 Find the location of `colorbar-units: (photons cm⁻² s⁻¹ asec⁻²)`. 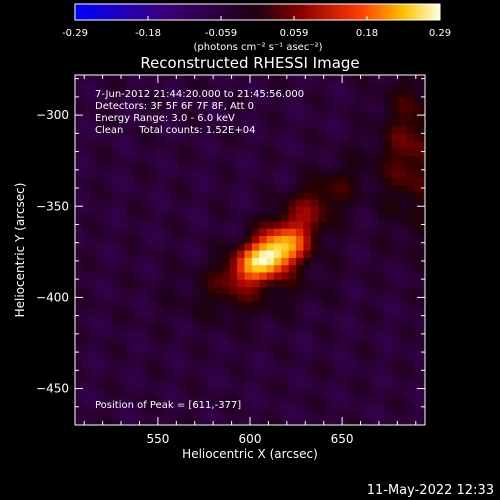

colorbar-units: (photons cm⁻² s⁻¹ asec⁻²) is located at coordinates (257, 47).